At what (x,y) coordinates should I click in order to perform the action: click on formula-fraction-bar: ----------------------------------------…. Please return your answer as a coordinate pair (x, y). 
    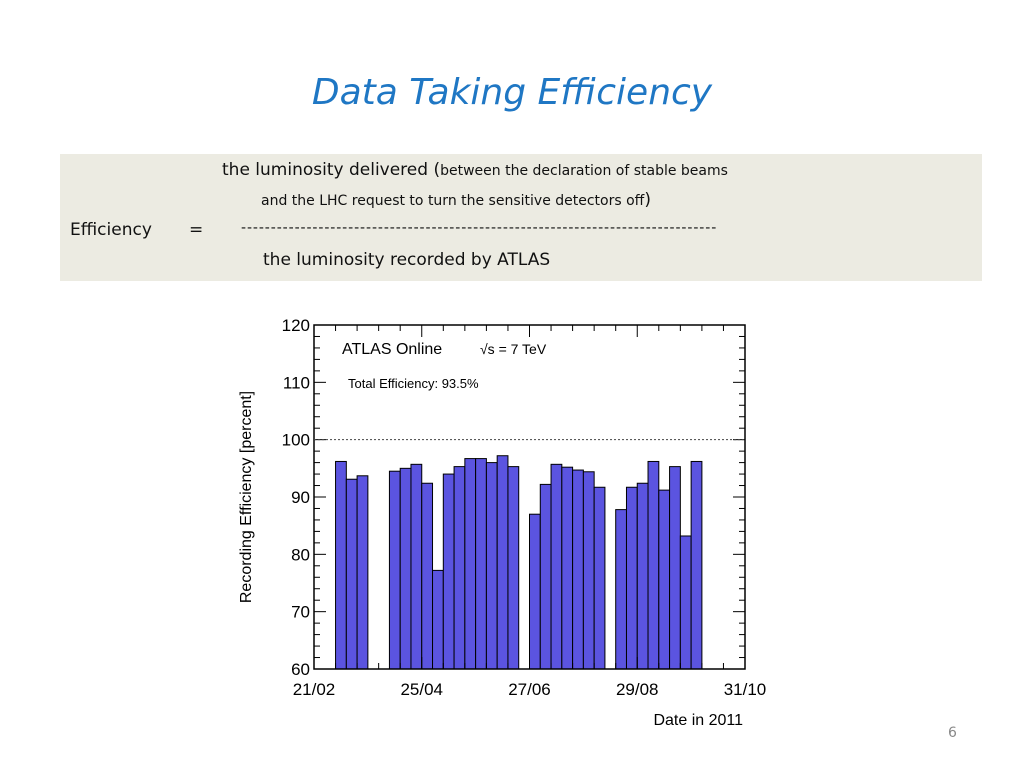
    Looking at the image, I should click on (479, 228).